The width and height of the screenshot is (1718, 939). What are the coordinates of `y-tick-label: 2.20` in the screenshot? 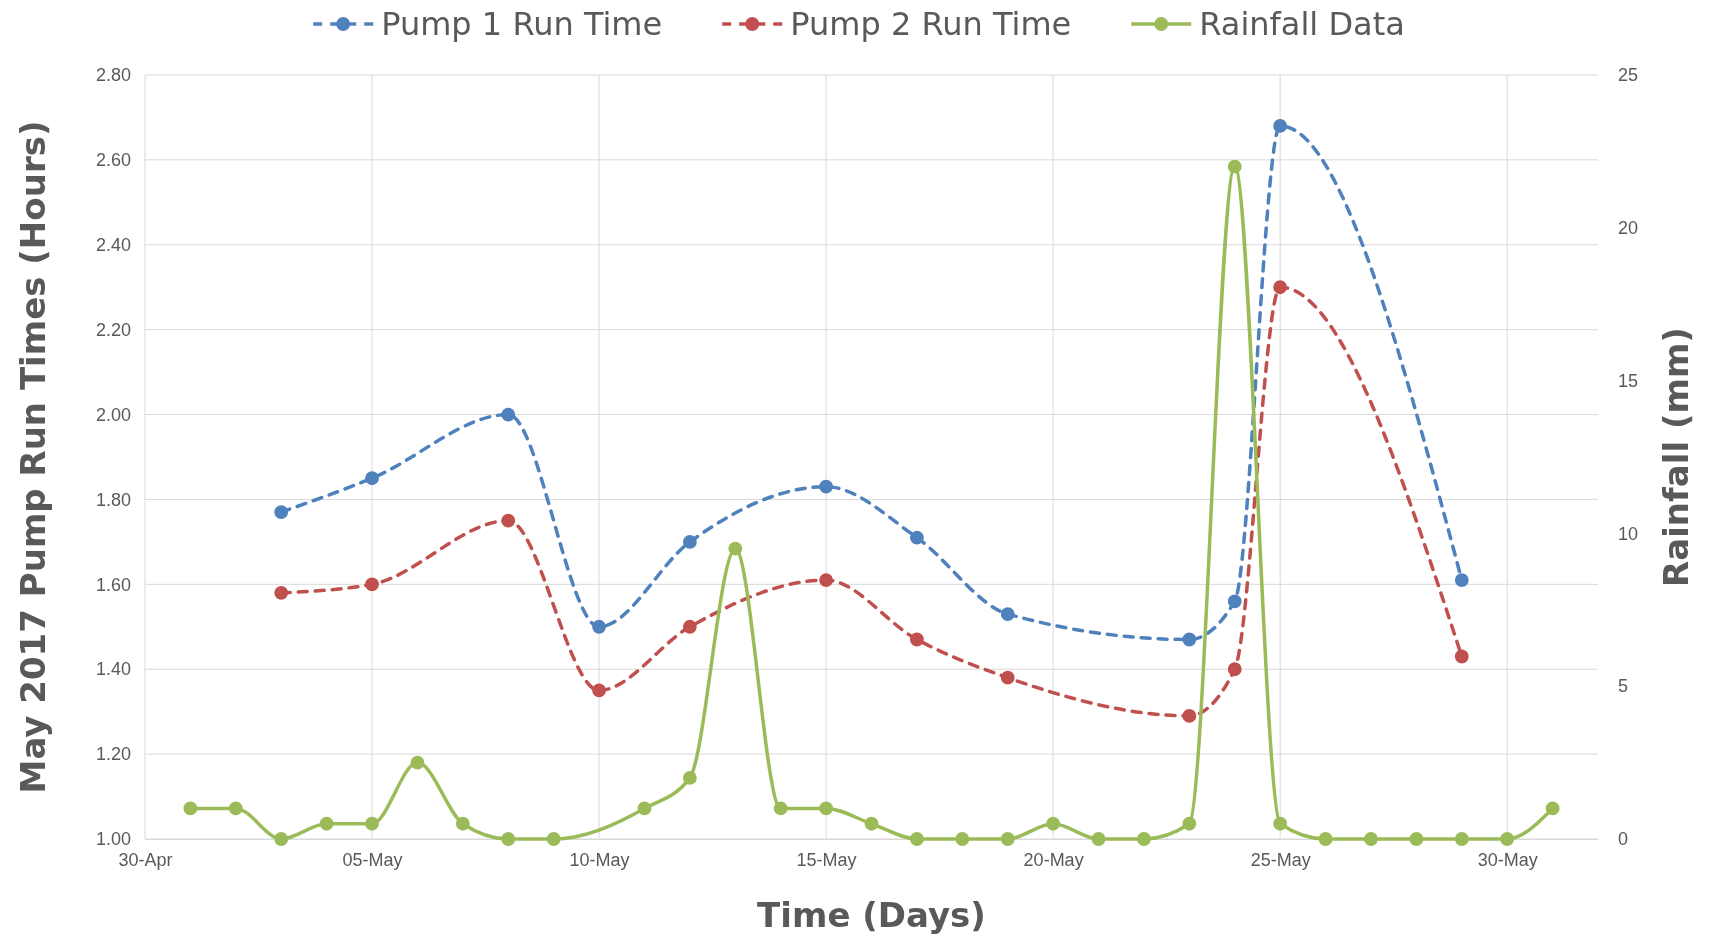 It's located at (113, 329).